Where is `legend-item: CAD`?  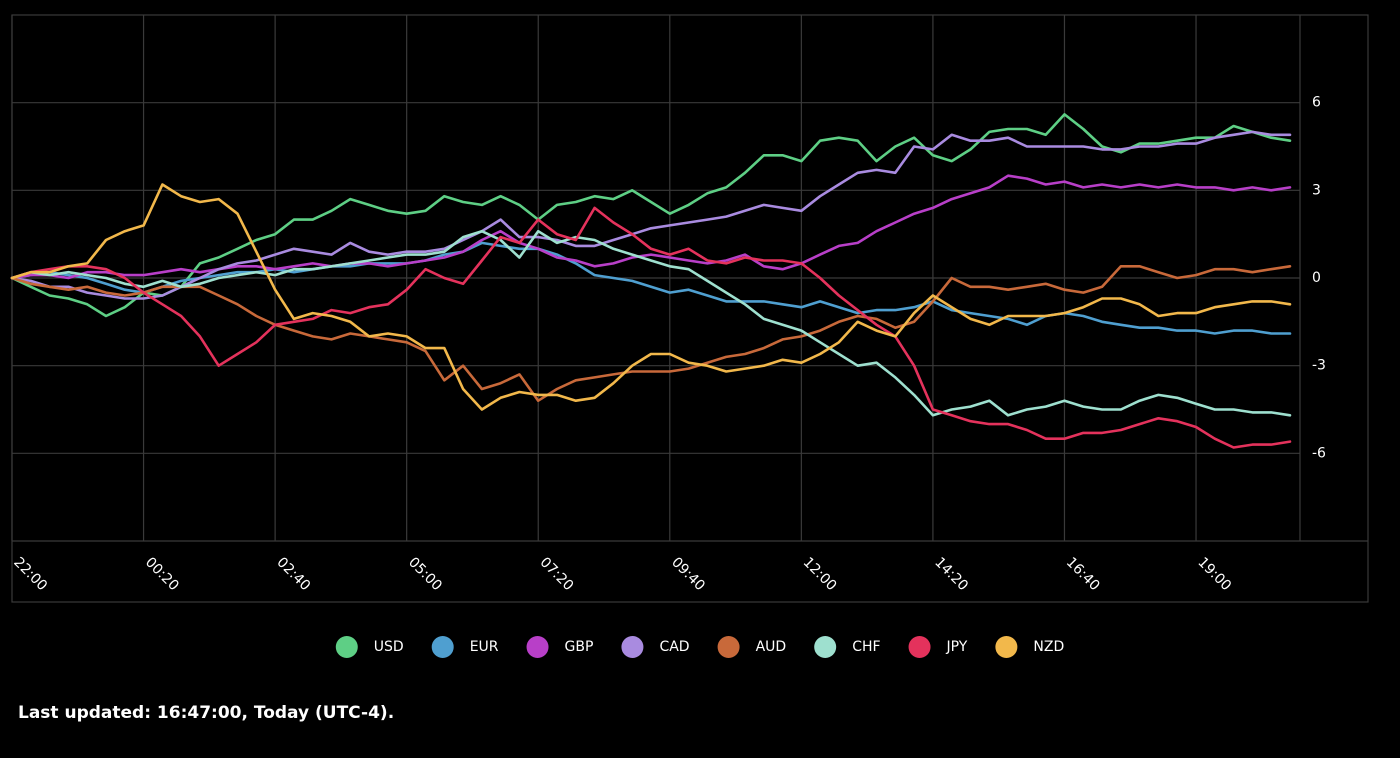 legend-item: CAD is located at coordinates (655, 647).